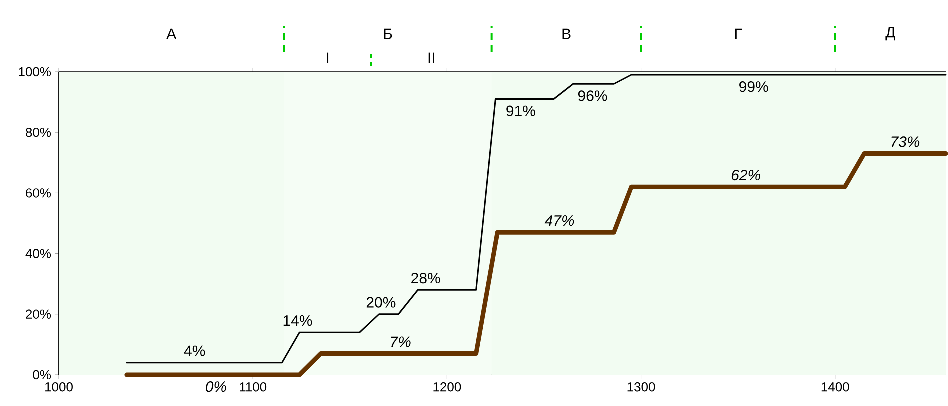 This screenshot has width=948, height=406. What do you see at coordinates (559, 221) in the screenshot?
I see `annotation: 47%` at bounding box center [559, 221].